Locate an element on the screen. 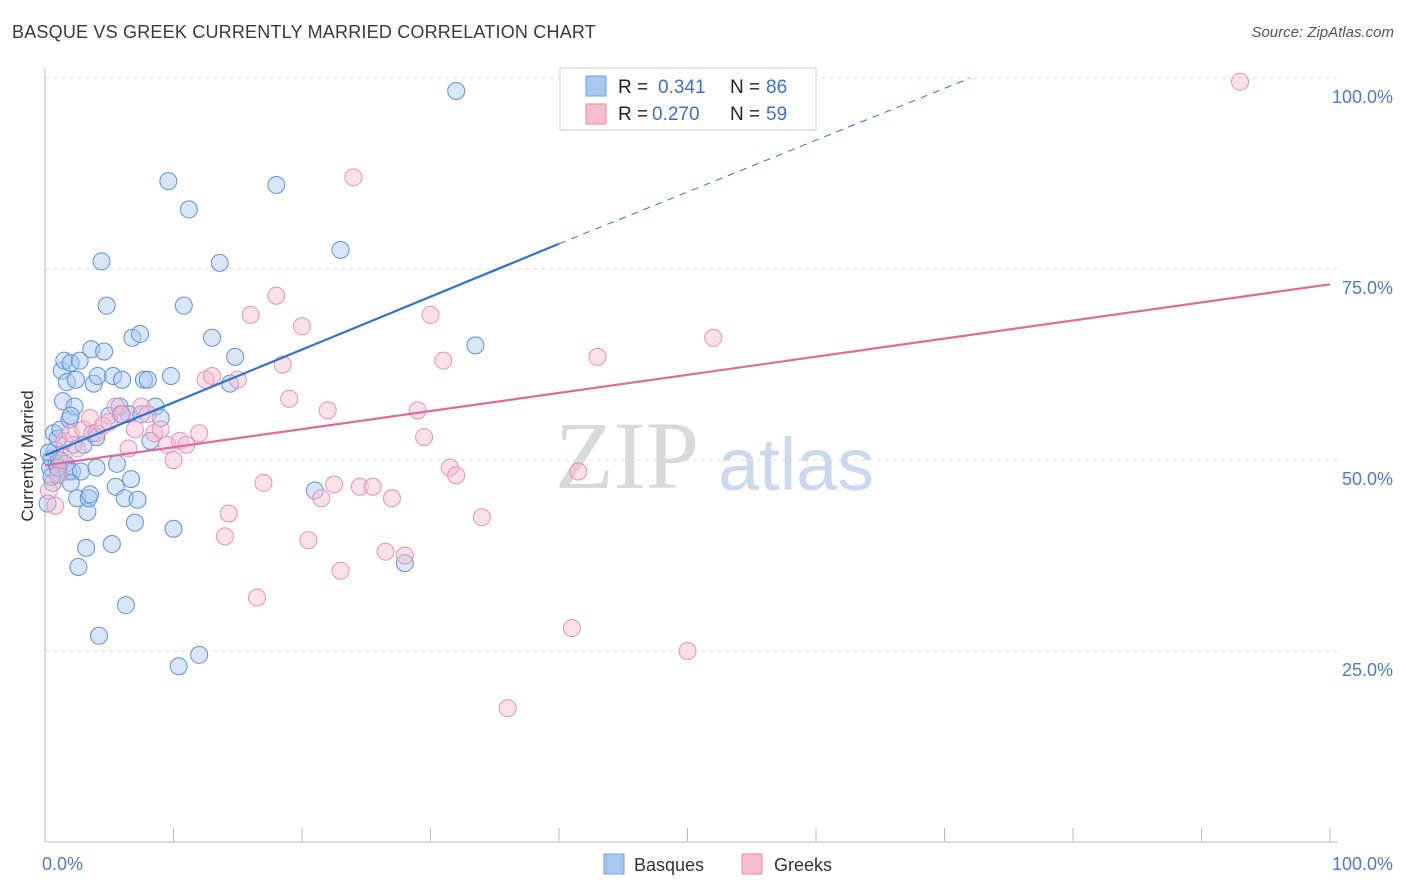 The height and width of the screenshot is (892, 1406). source-label: Source: ZipAtlas.com is located at coordinates (1322, 32).